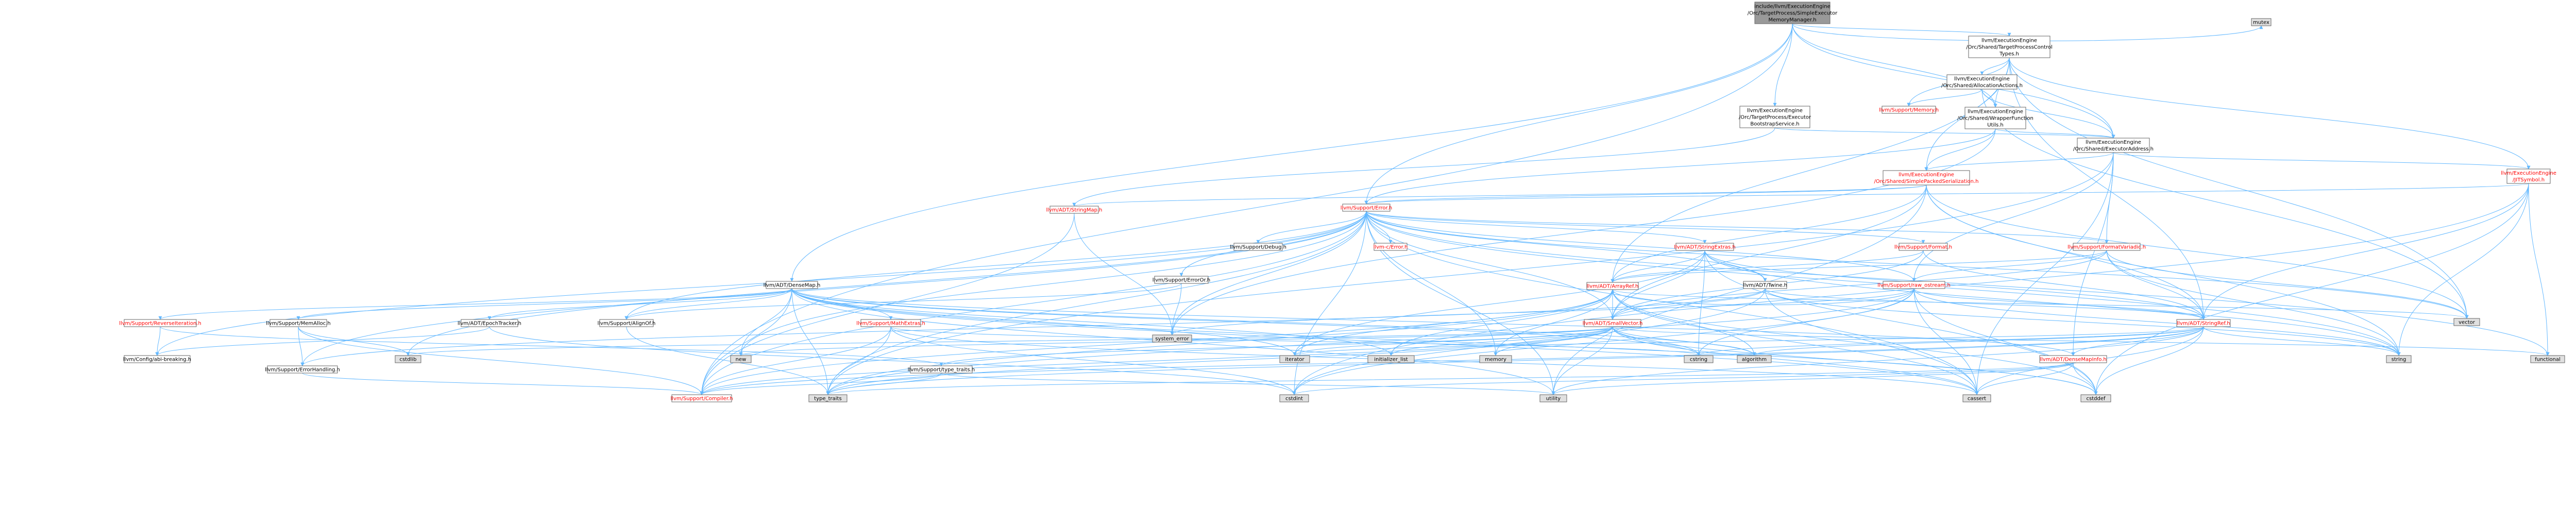 The height and width of the screenshot is (506, 2576). What do you see at coordinates (2156, 285) in the screenshot?
I see `edge-formatvariadic-to-stringref` at bounding box center [2156, 285].